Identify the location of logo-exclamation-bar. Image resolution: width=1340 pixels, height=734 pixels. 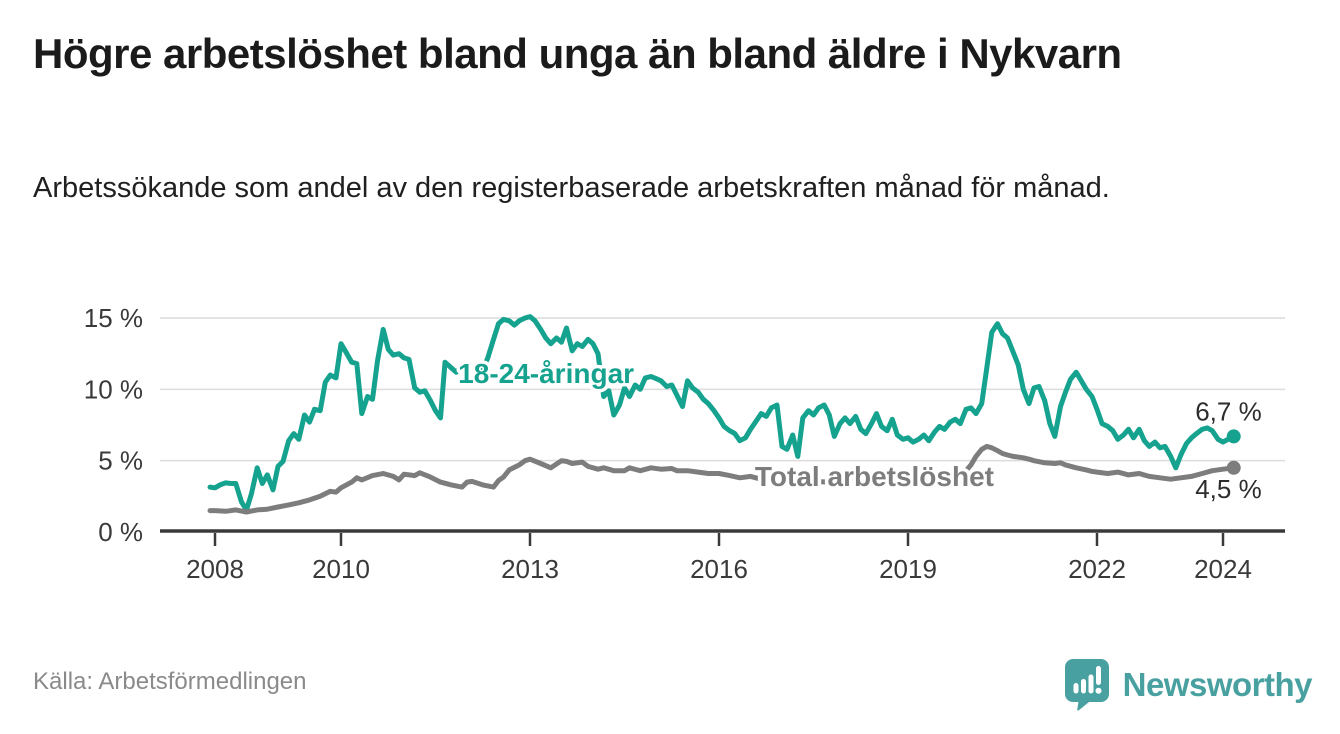
(1098, 675).